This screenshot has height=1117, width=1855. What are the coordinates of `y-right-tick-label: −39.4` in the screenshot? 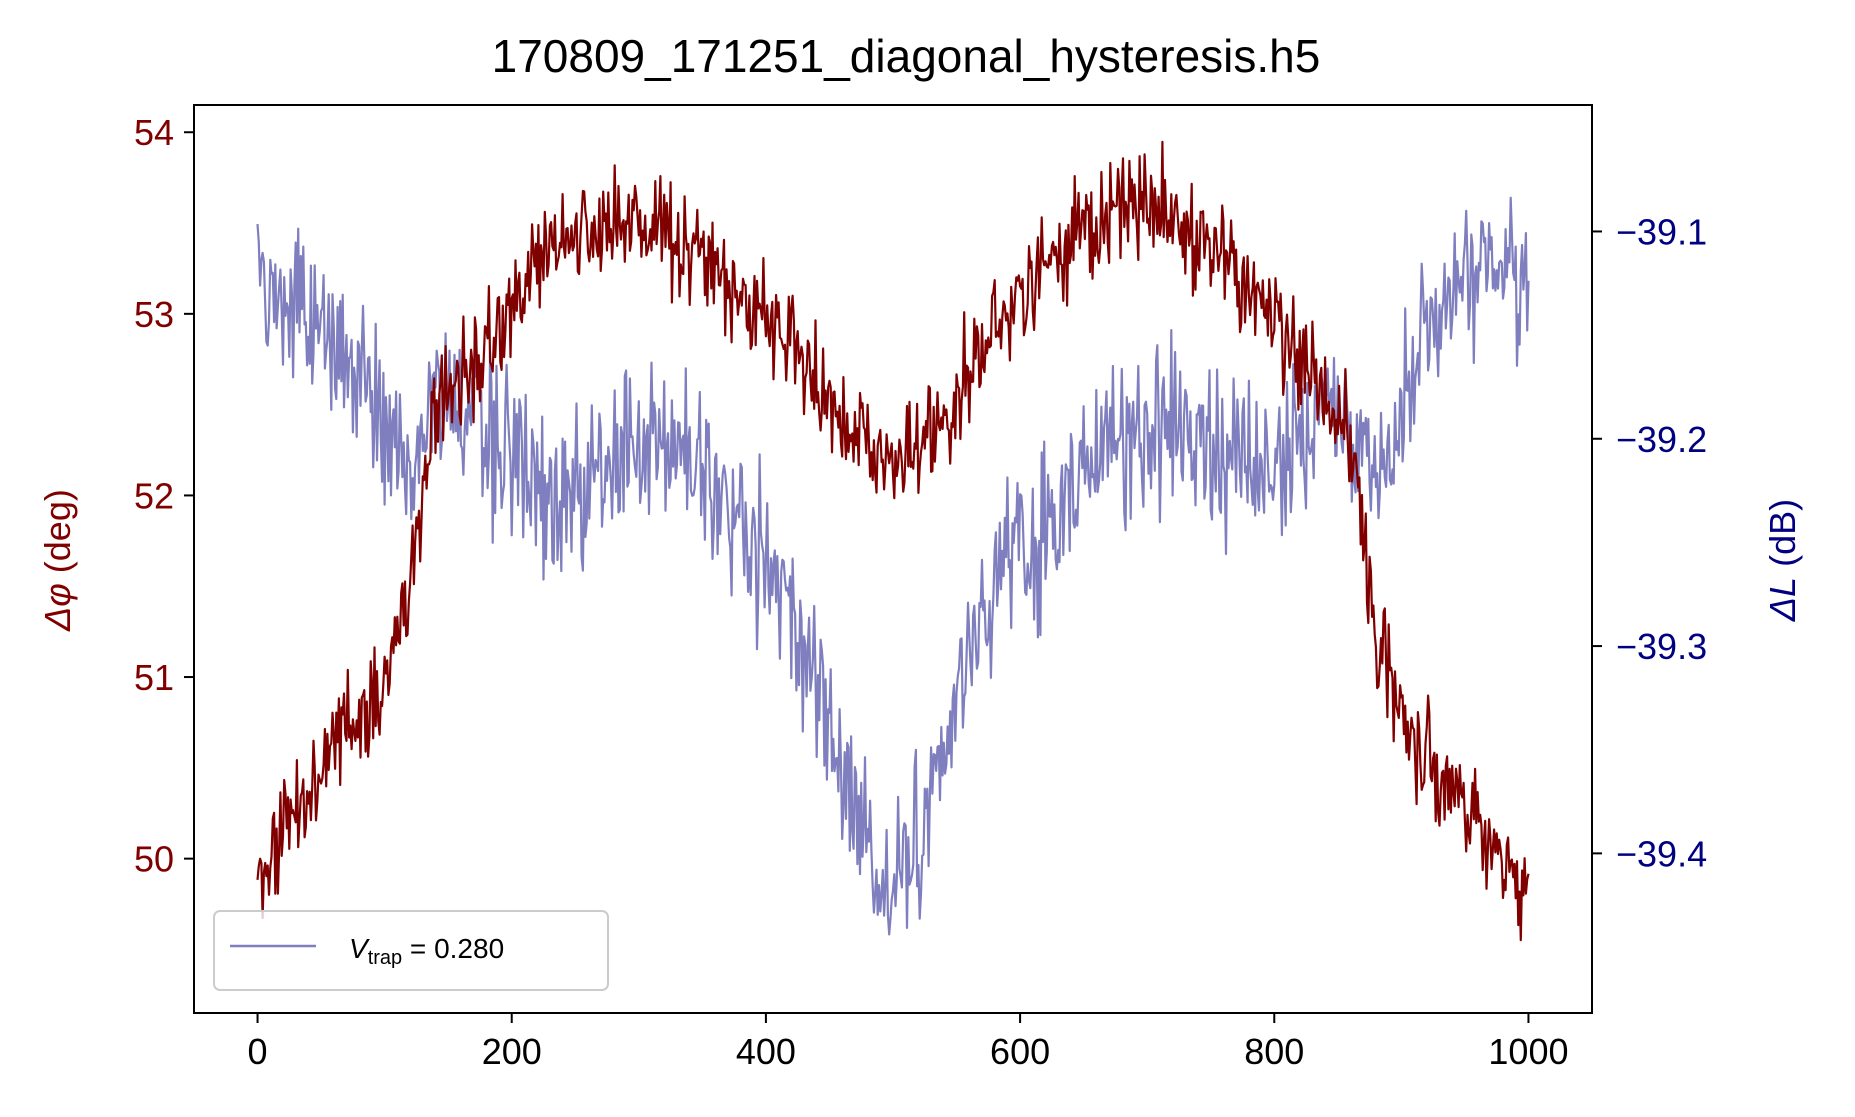 It's located at (1661, 853).